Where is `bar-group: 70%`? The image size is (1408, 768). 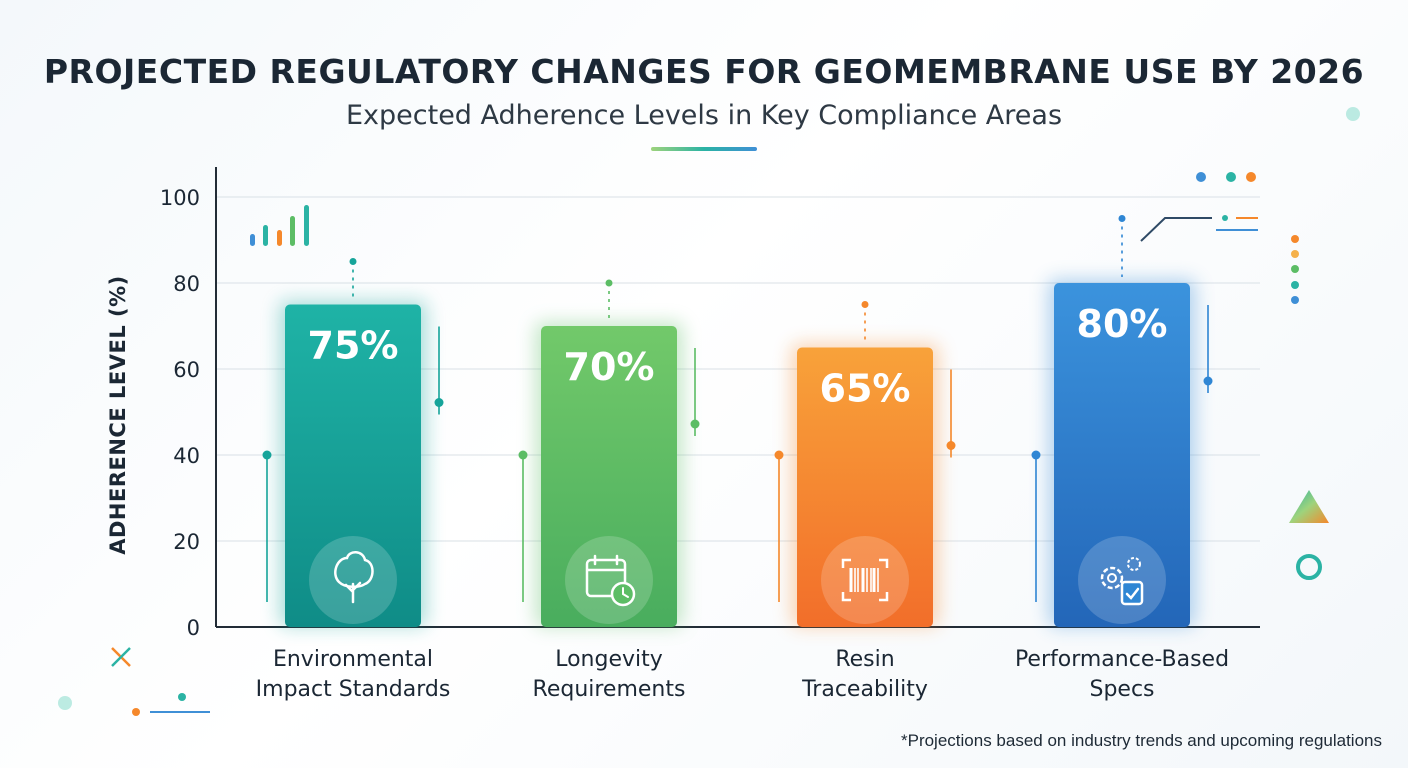 bar-group: 70% is located at coordinates (609, 453).